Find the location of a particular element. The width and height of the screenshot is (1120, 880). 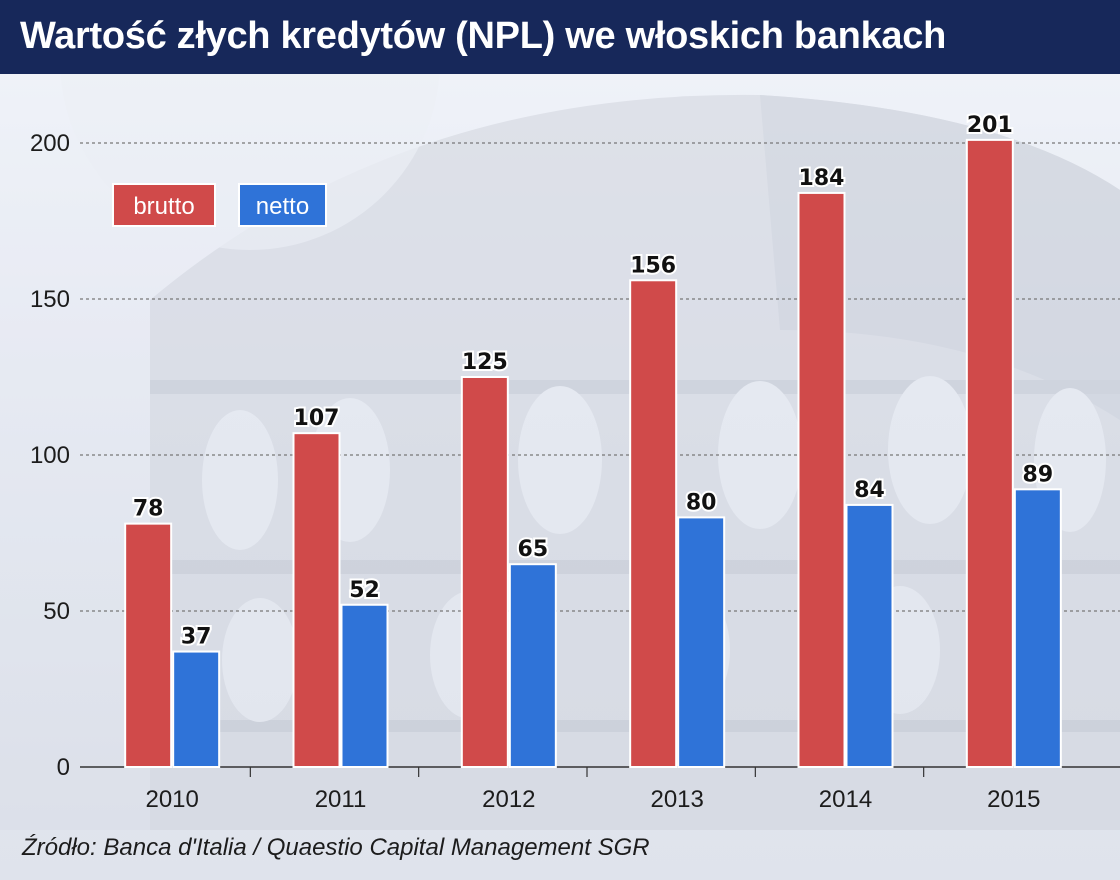

y-tick-label-0: 0 is located at coordinates (63, 767).